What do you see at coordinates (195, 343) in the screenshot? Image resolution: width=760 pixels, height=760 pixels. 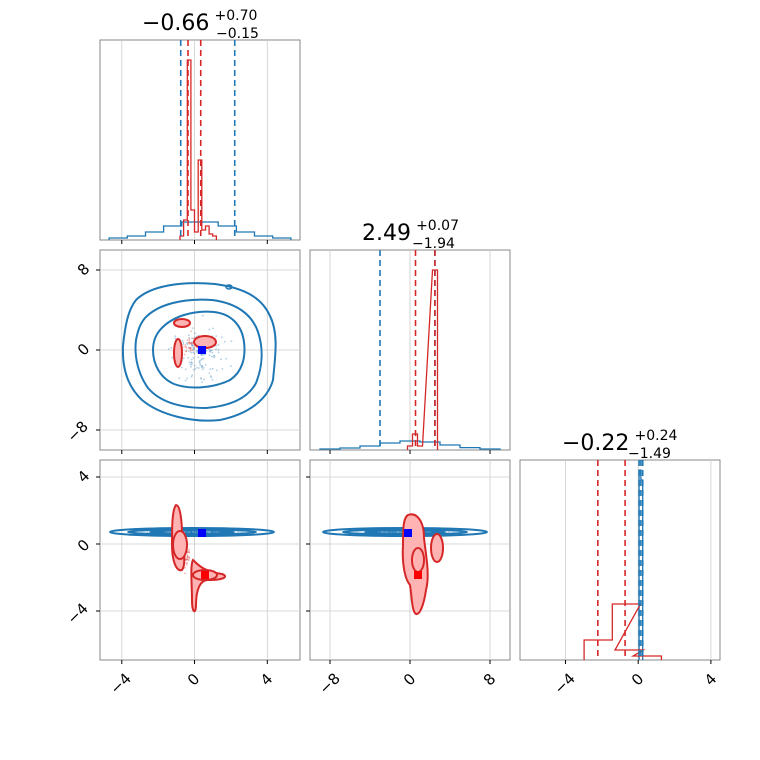 I see `x1-vs-x2-red-contours` at bounding box center [195, 343].